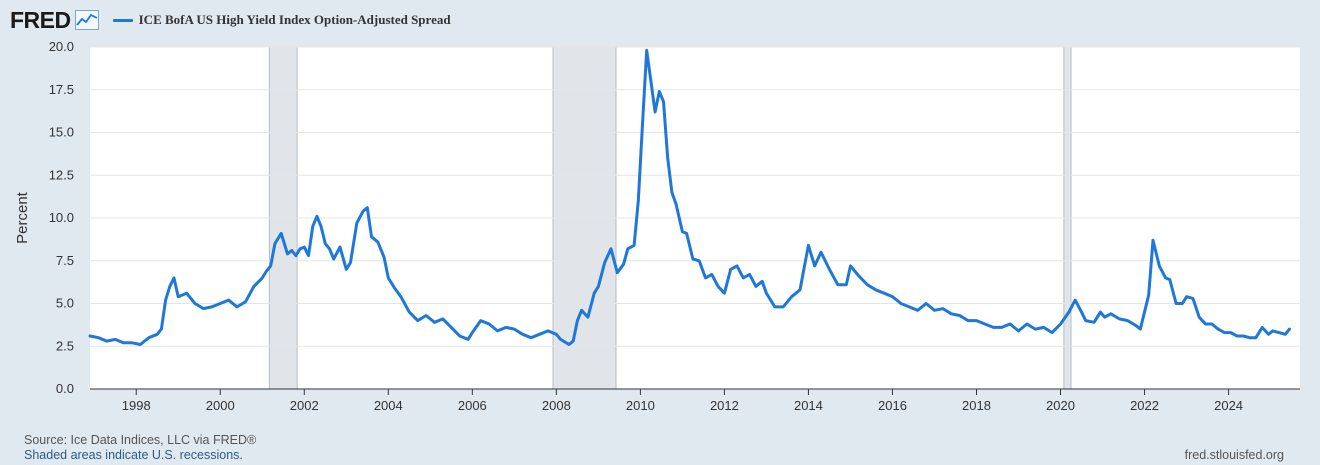  Describe the element at coordinates (61, 132) in the screenshot. I see `y-tick-label: 15.0` at that location.